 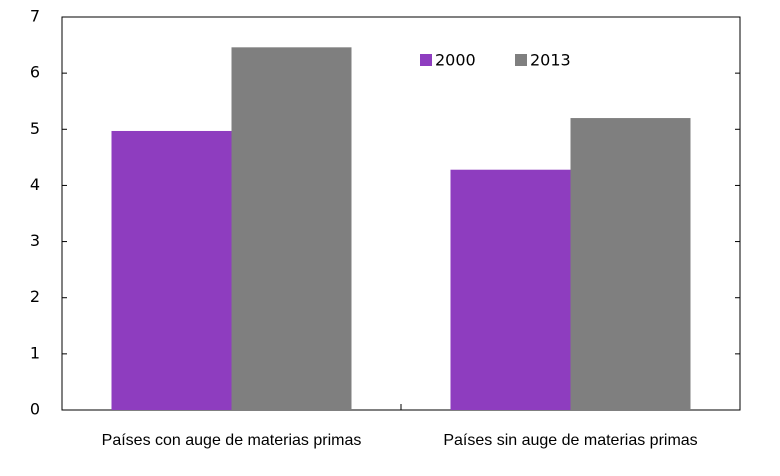 What do you see at coordinates (35, 128) in the screenshot?
I see `y-tick-label: 5` at bounding box center [35, 128].